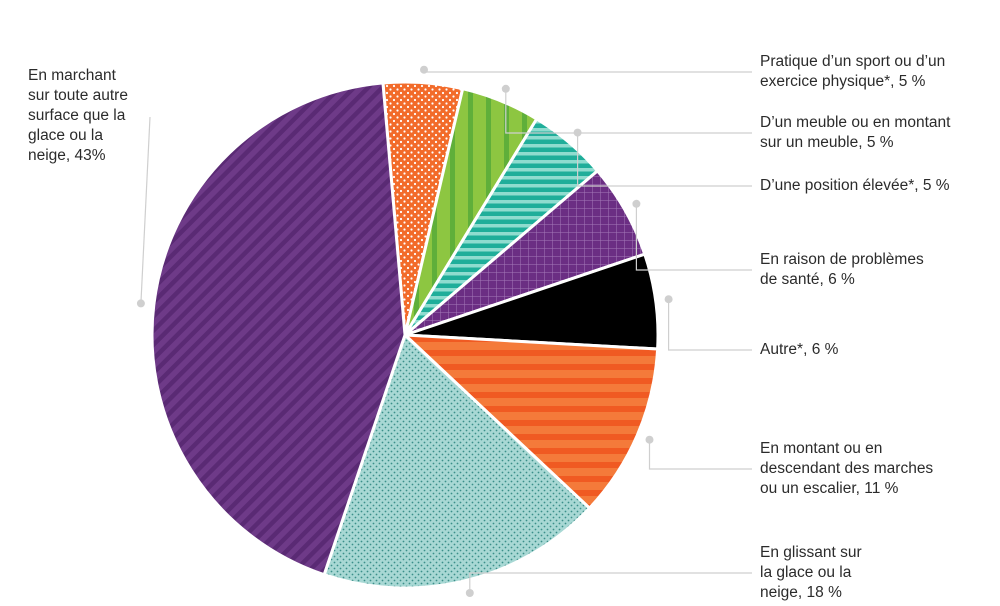  What do you see at coordinates (842, 270) in the screenshot?
I see `slice-label: En raison de problèmes de santé, 6 %` at bounding box center [842, 270].